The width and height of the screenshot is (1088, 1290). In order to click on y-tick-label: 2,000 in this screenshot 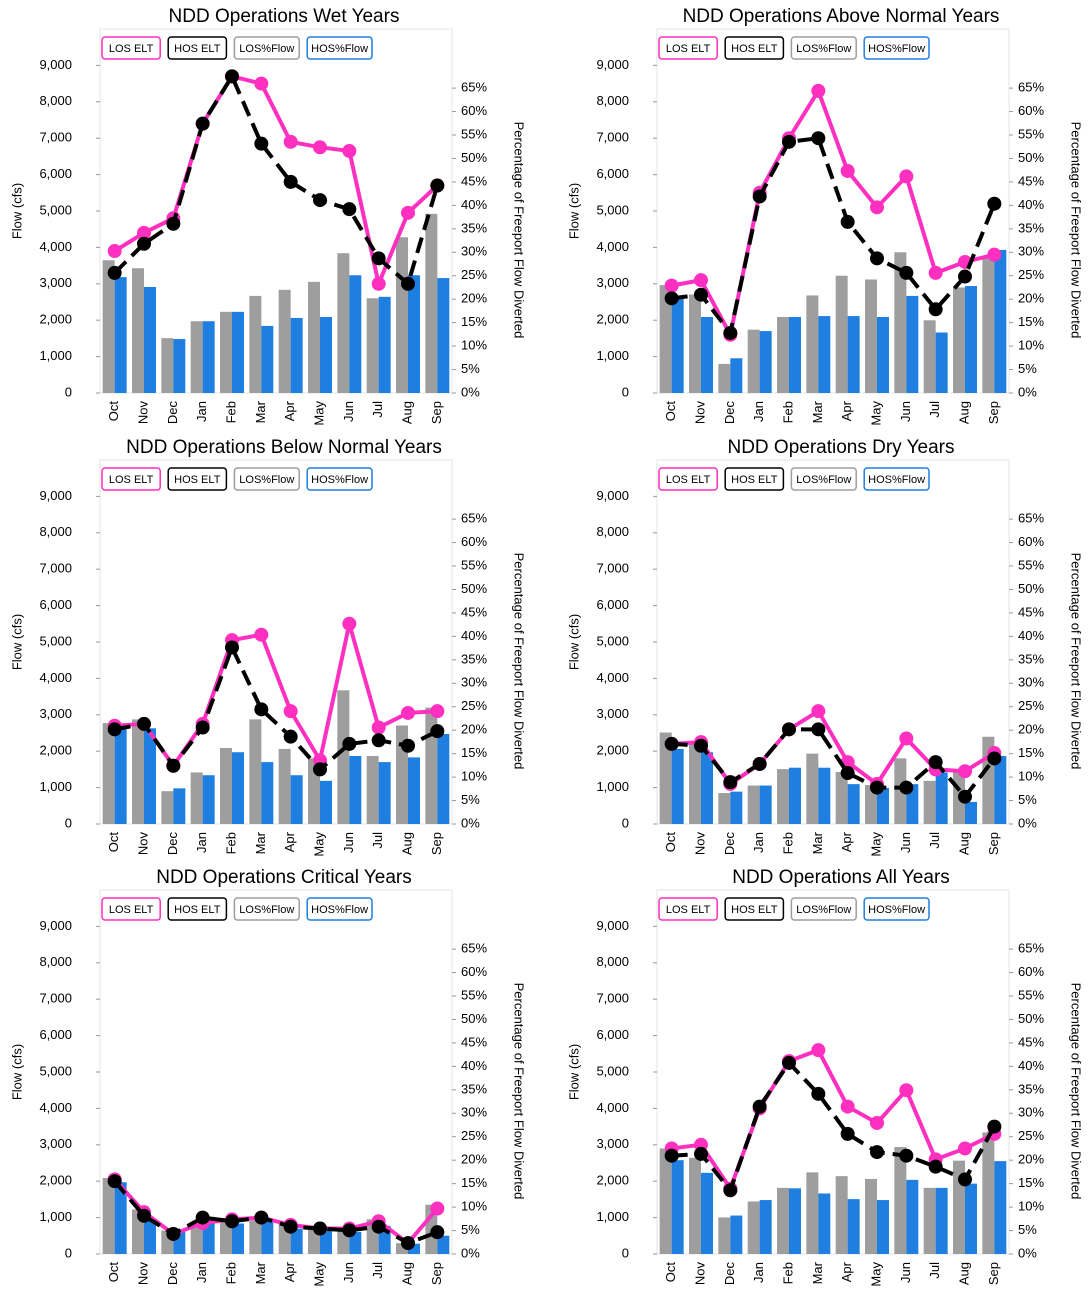, I will do `click(612, 750)`.